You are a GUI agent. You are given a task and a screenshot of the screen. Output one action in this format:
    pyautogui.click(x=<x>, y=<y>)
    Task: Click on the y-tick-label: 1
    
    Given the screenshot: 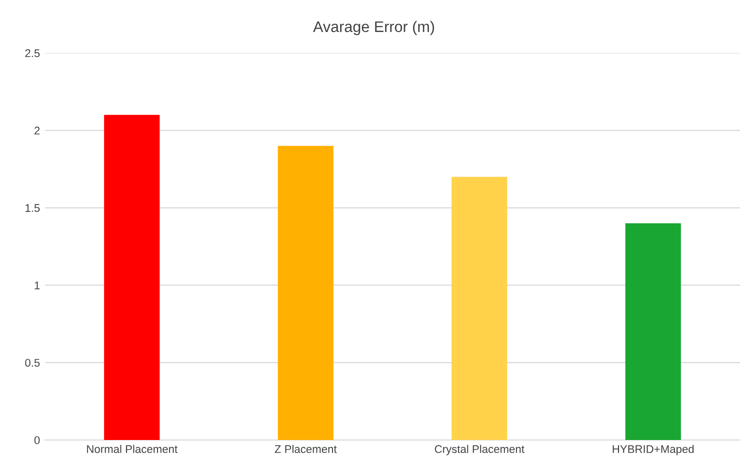 What is the action you would take?
    pyautogui.click(x=37, y=286)
    